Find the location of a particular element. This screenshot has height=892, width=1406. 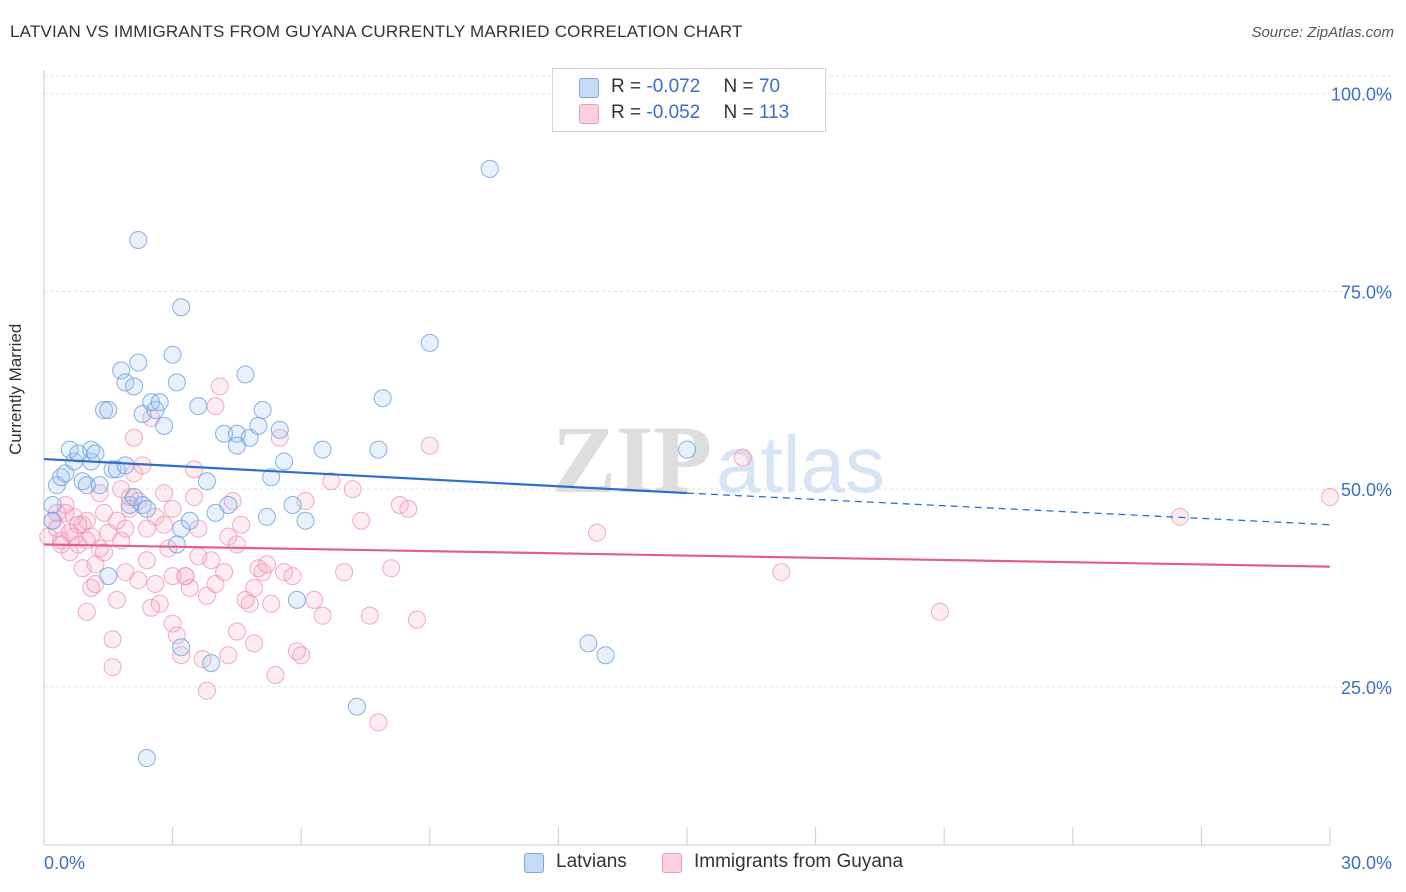

legend-n-value-latvians: 70 is located at coordinates (769, 86).